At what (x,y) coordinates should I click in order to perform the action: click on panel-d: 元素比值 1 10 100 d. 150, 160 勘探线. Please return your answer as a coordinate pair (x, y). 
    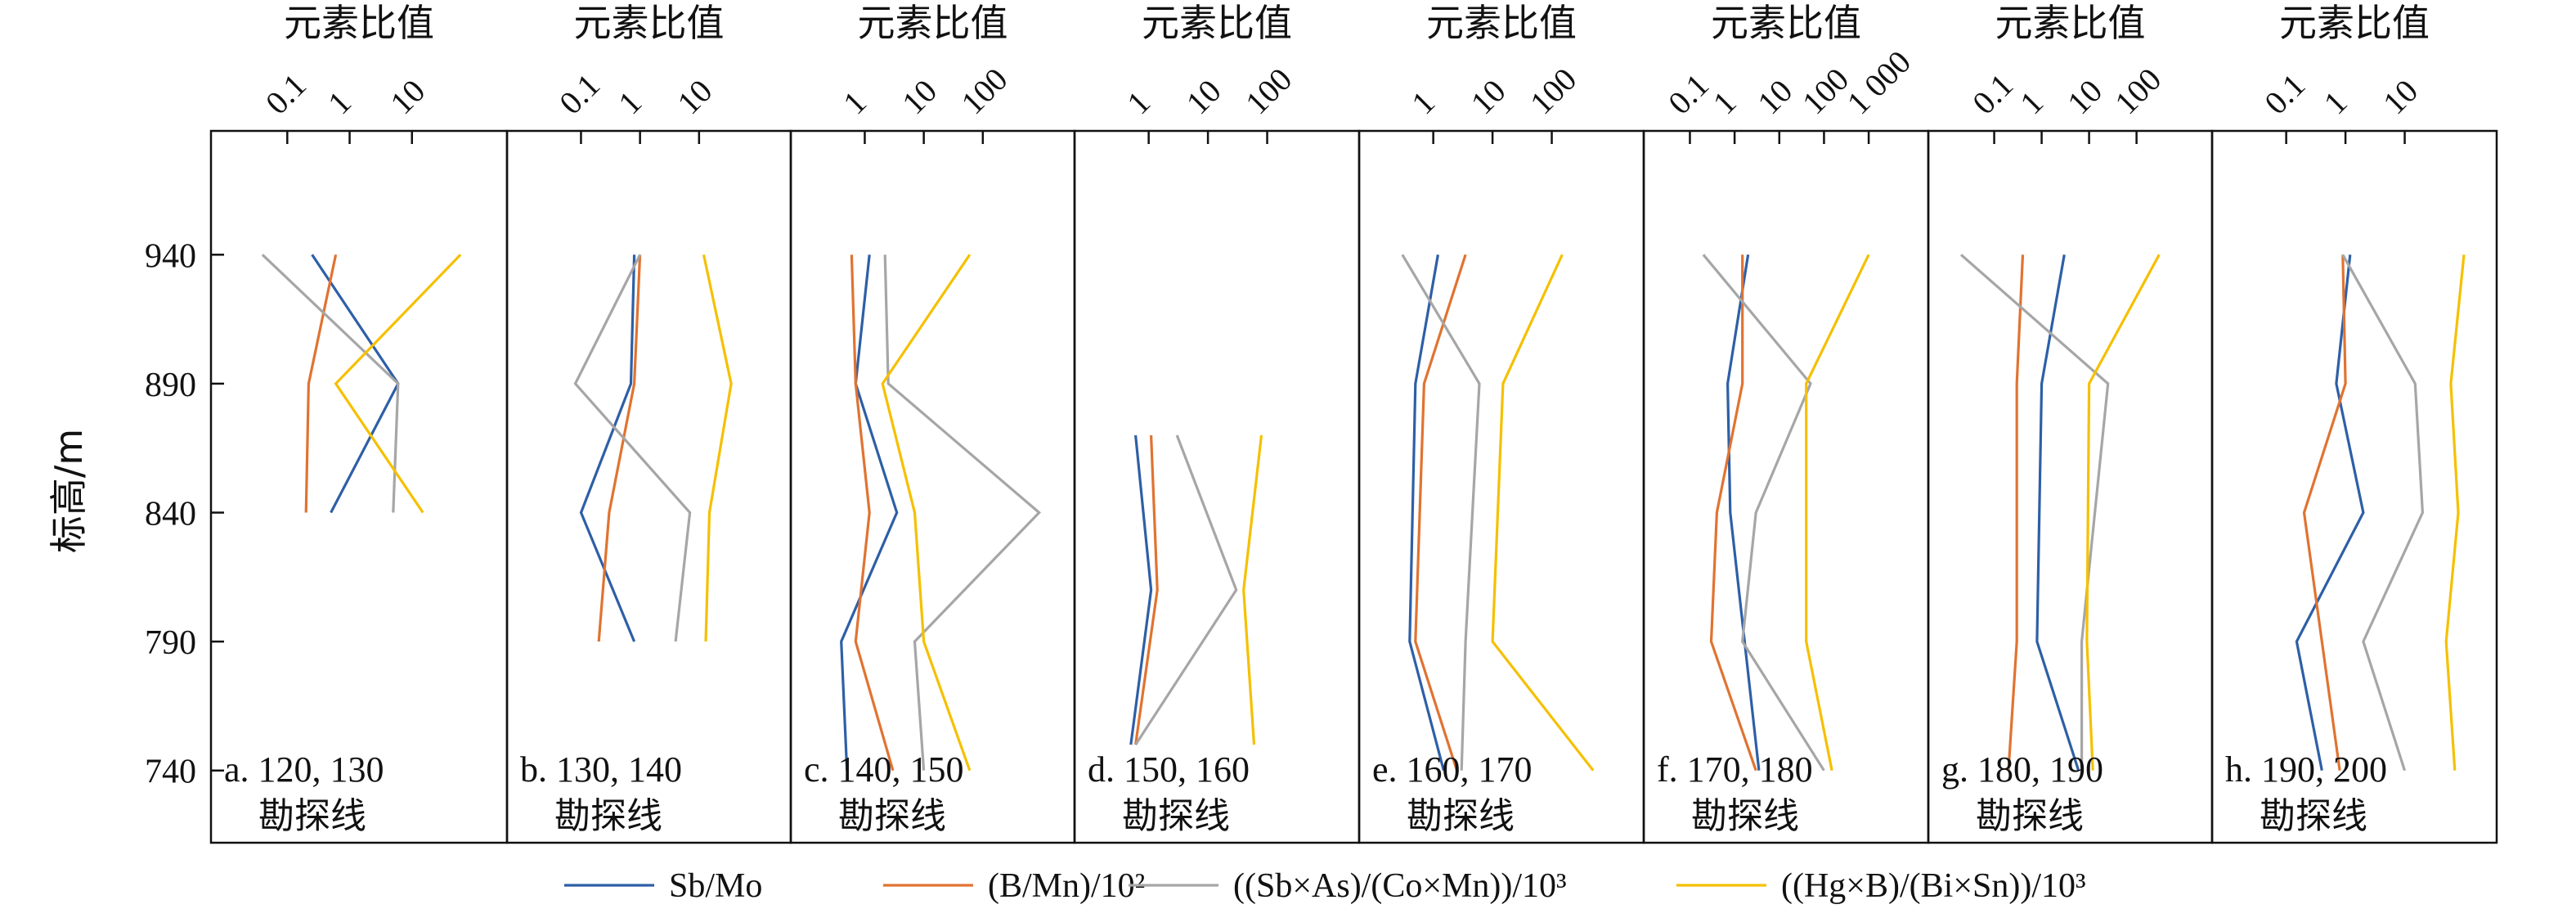
    Looking at the image, I should click on (1217, 423).